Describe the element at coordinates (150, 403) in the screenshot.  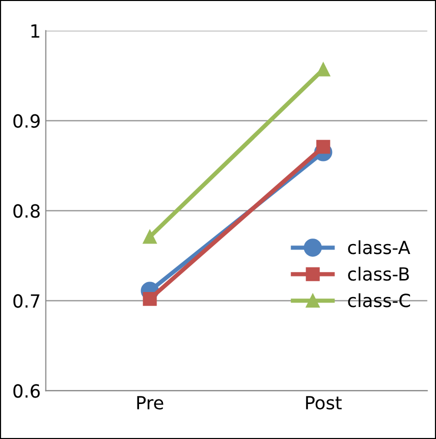
I see `x-tick-label: Pre` at that location.